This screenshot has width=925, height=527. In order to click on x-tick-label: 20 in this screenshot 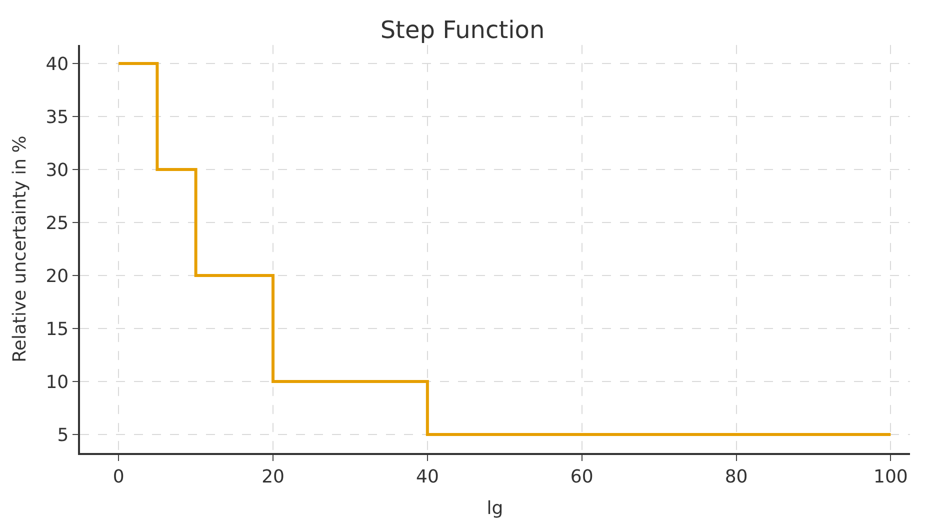, I will do `click(273, 477)`.